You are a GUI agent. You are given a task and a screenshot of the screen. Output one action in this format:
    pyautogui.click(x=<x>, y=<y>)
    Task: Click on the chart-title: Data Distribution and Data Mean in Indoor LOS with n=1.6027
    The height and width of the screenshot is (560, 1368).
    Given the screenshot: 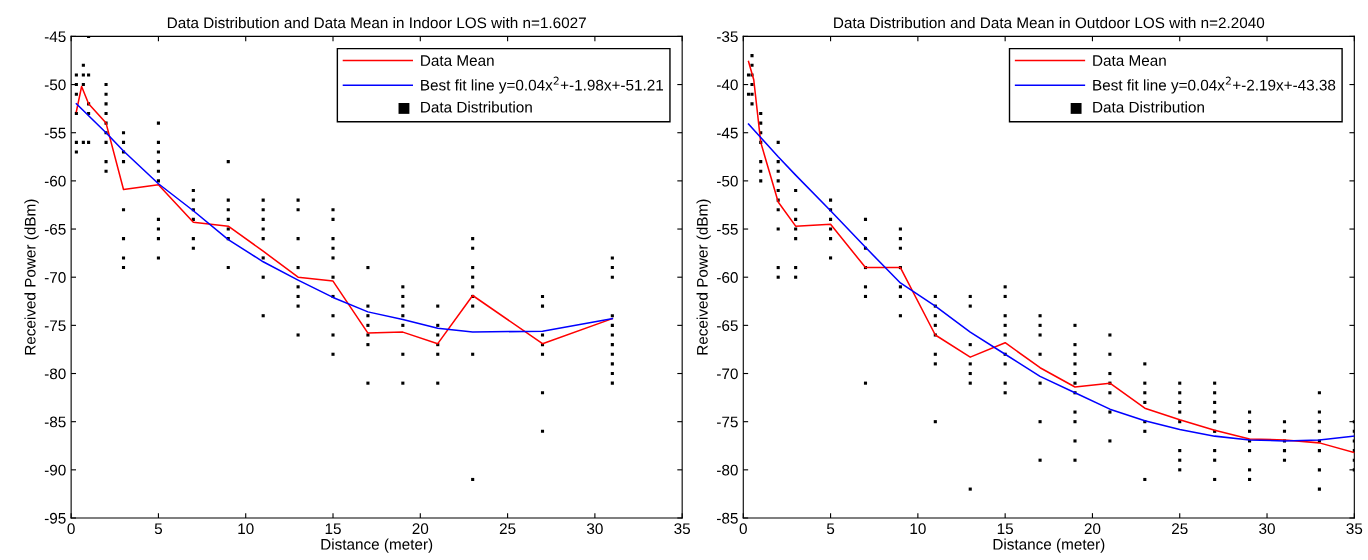 What is the action you would take?
    pyautogui.click(x=376, y=23)
    